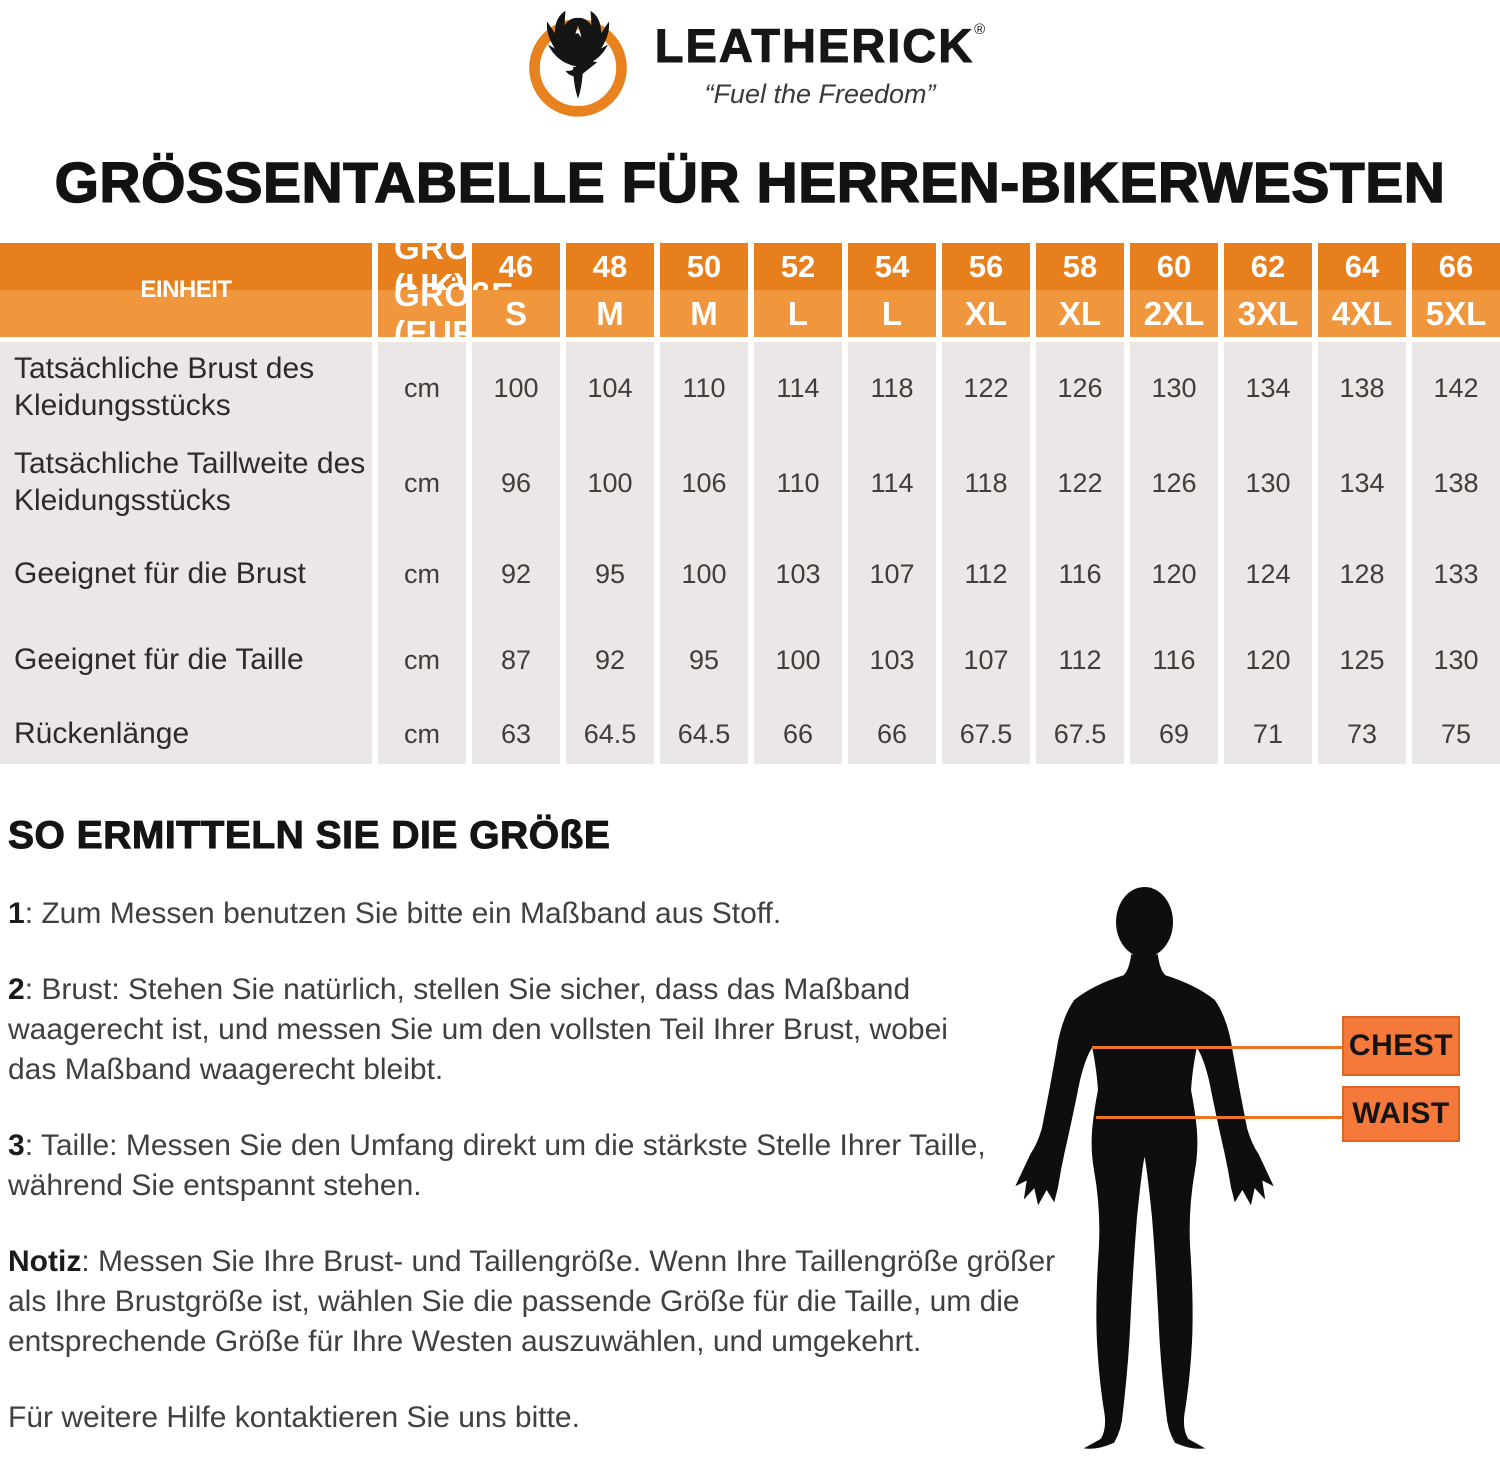 The image size is (1500, 1477). What do you see at coordinates (1456, 734) in the screenshot?
I see `value-cell: 75` at bounding box center [1456, 734].